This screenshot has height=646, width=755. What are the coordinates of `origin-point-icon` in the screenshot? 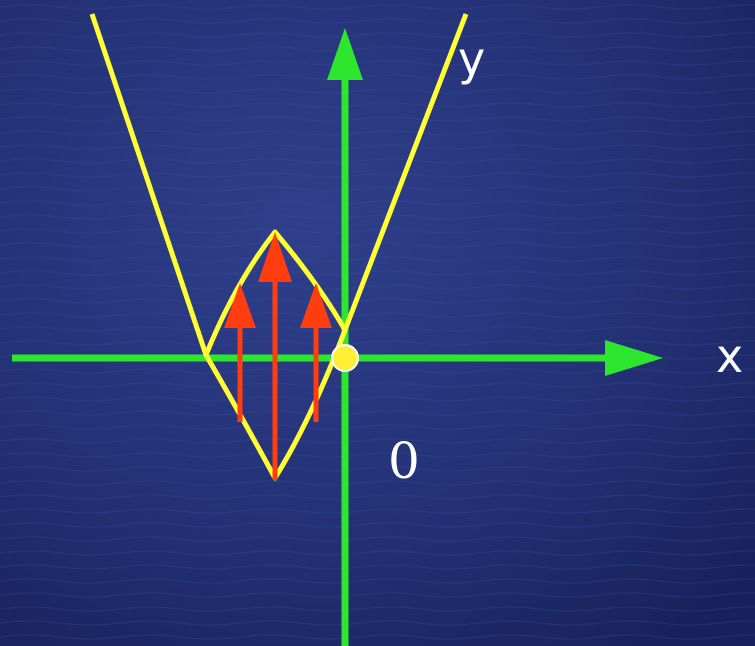 It's located at (345, 358).